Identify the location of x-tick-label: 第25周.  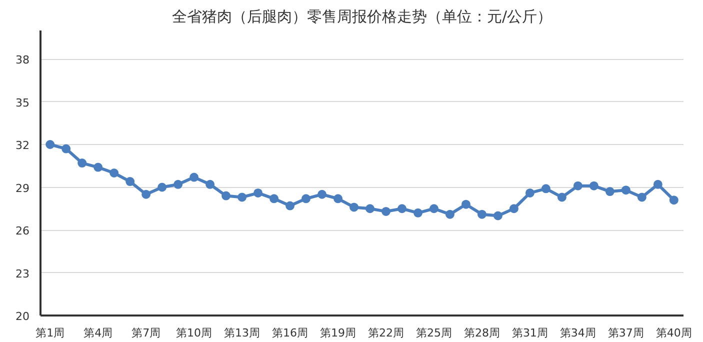
(434, 333).